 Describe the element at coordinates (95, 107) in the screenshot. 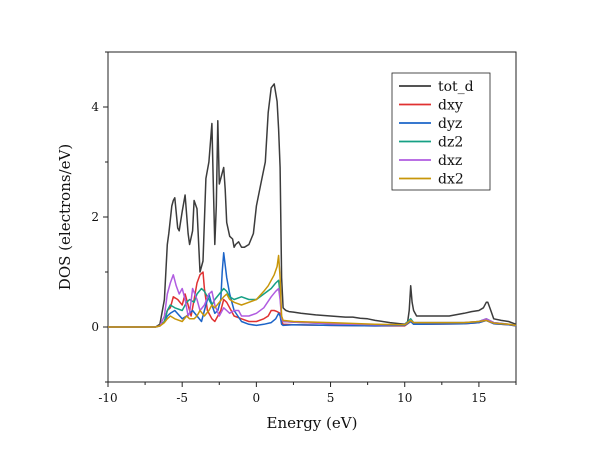

I see `y-tick-label: 4` at that location.